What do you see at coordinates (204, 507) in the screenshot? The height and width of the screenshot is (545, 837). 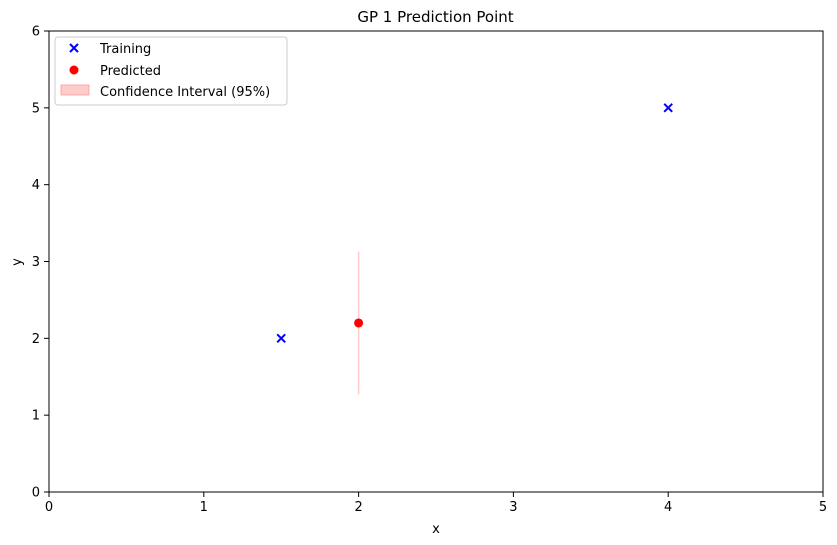 I see `x-tick-label: 1` at bounding box center [204, 507].